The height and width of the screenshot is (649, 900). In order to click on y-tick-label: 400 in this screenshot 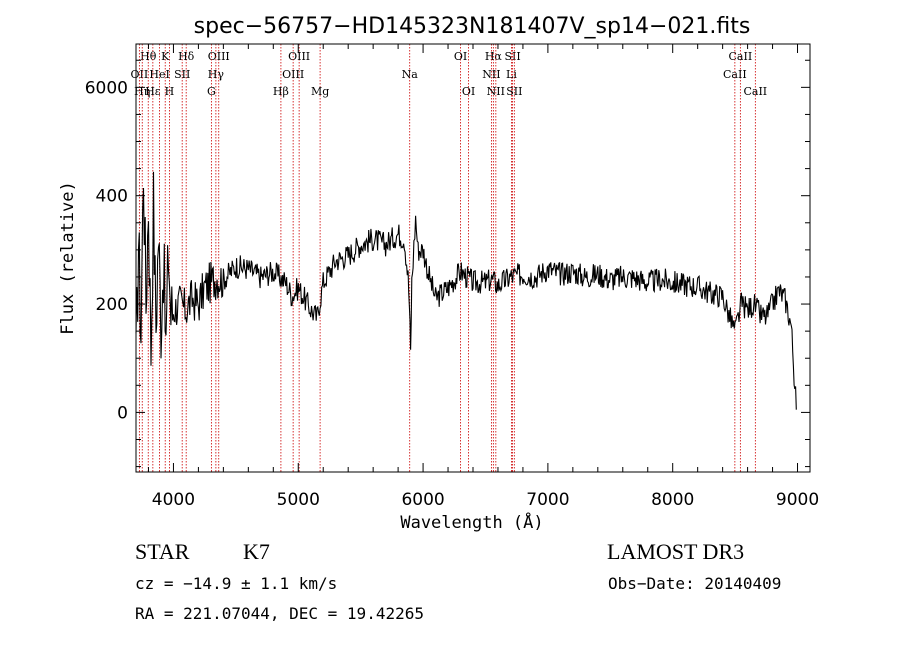, I will do `click(112, 197)`.